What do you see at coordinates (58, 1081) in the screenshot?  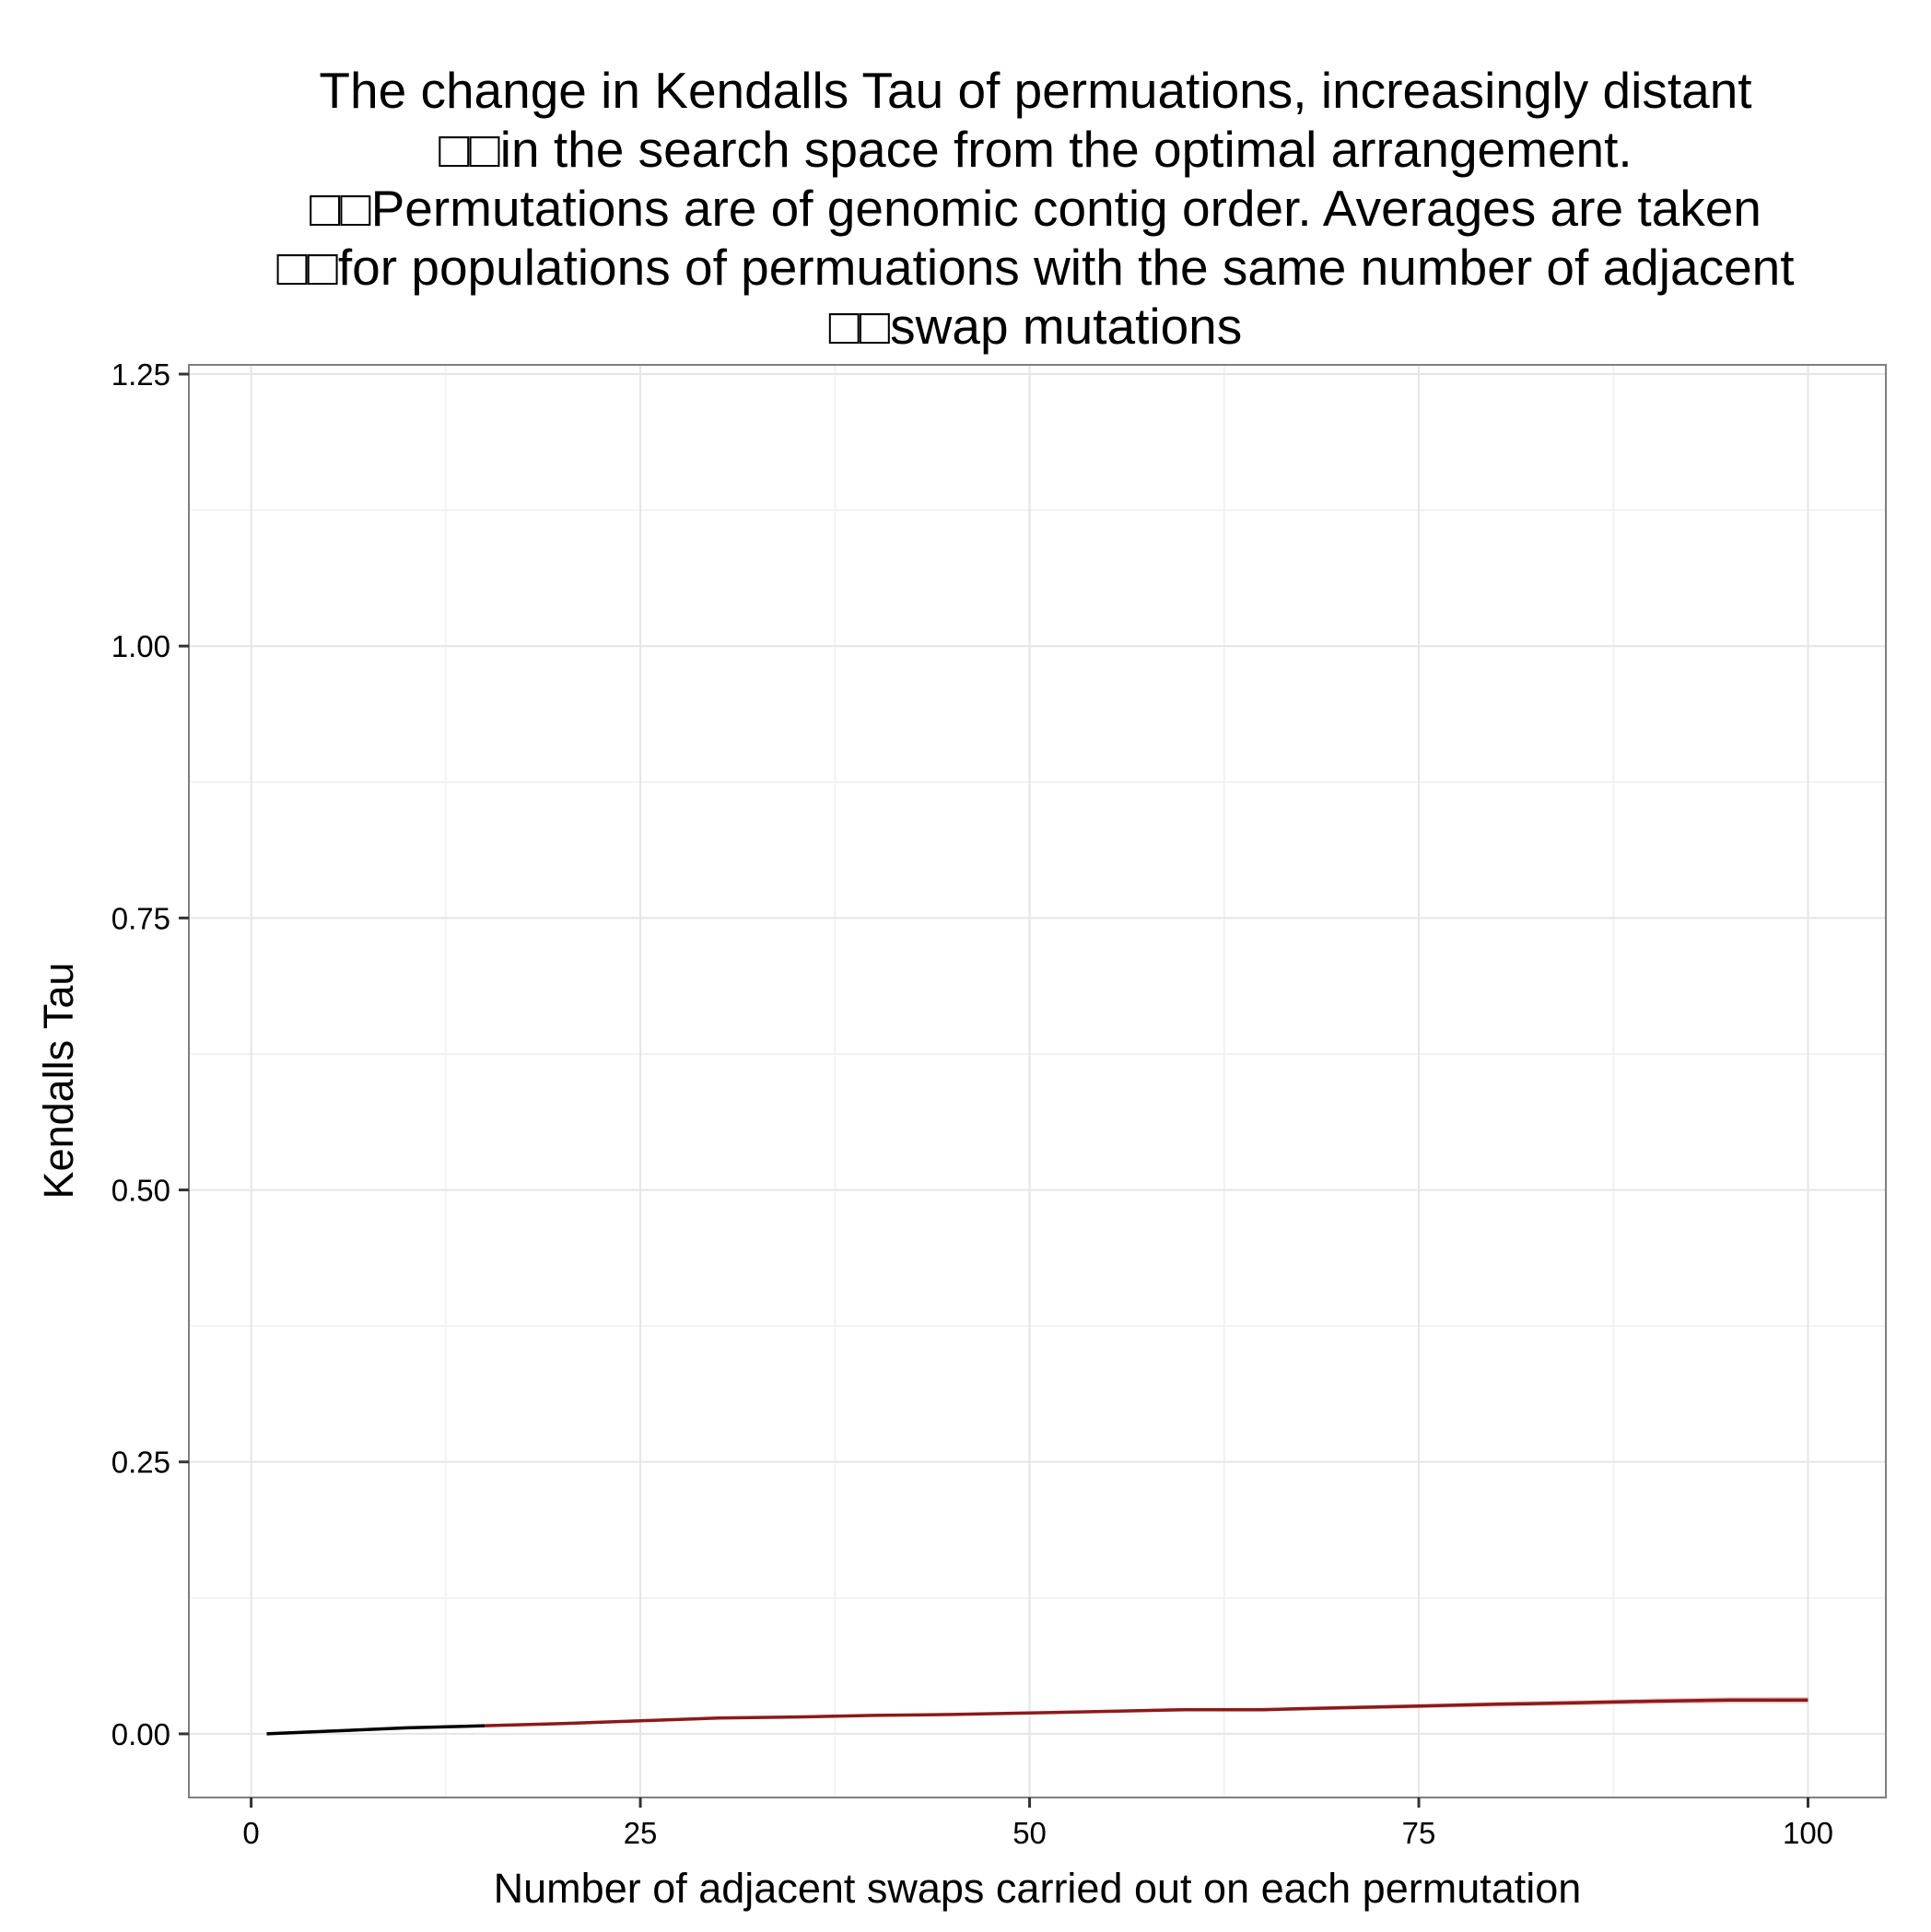 I see `y-axis-title: Kendalls Tau` at bounding box center [58, 1081].